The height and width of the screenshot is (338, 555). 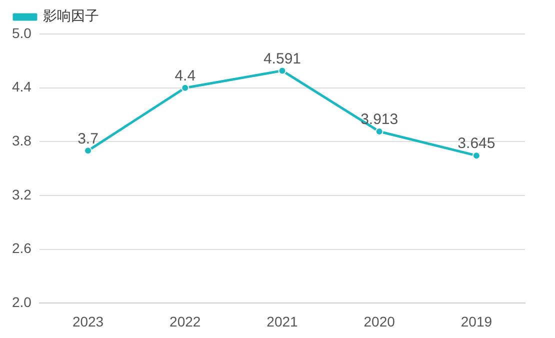 I want to click on x-tick-label: 2022, so click(x=185, y=321).